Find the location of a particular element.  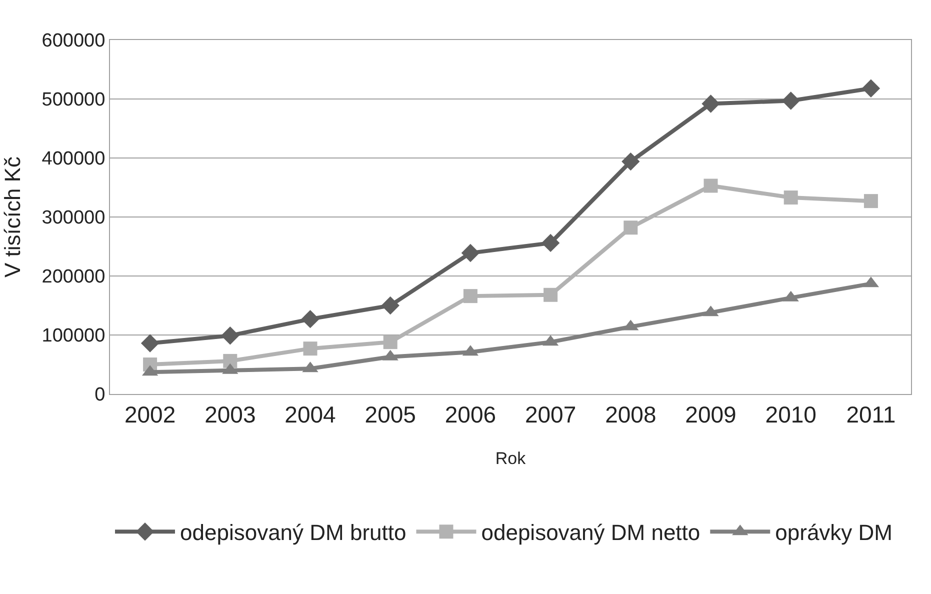

x-tick-label: 2009 is located at coordinates (710, 415).